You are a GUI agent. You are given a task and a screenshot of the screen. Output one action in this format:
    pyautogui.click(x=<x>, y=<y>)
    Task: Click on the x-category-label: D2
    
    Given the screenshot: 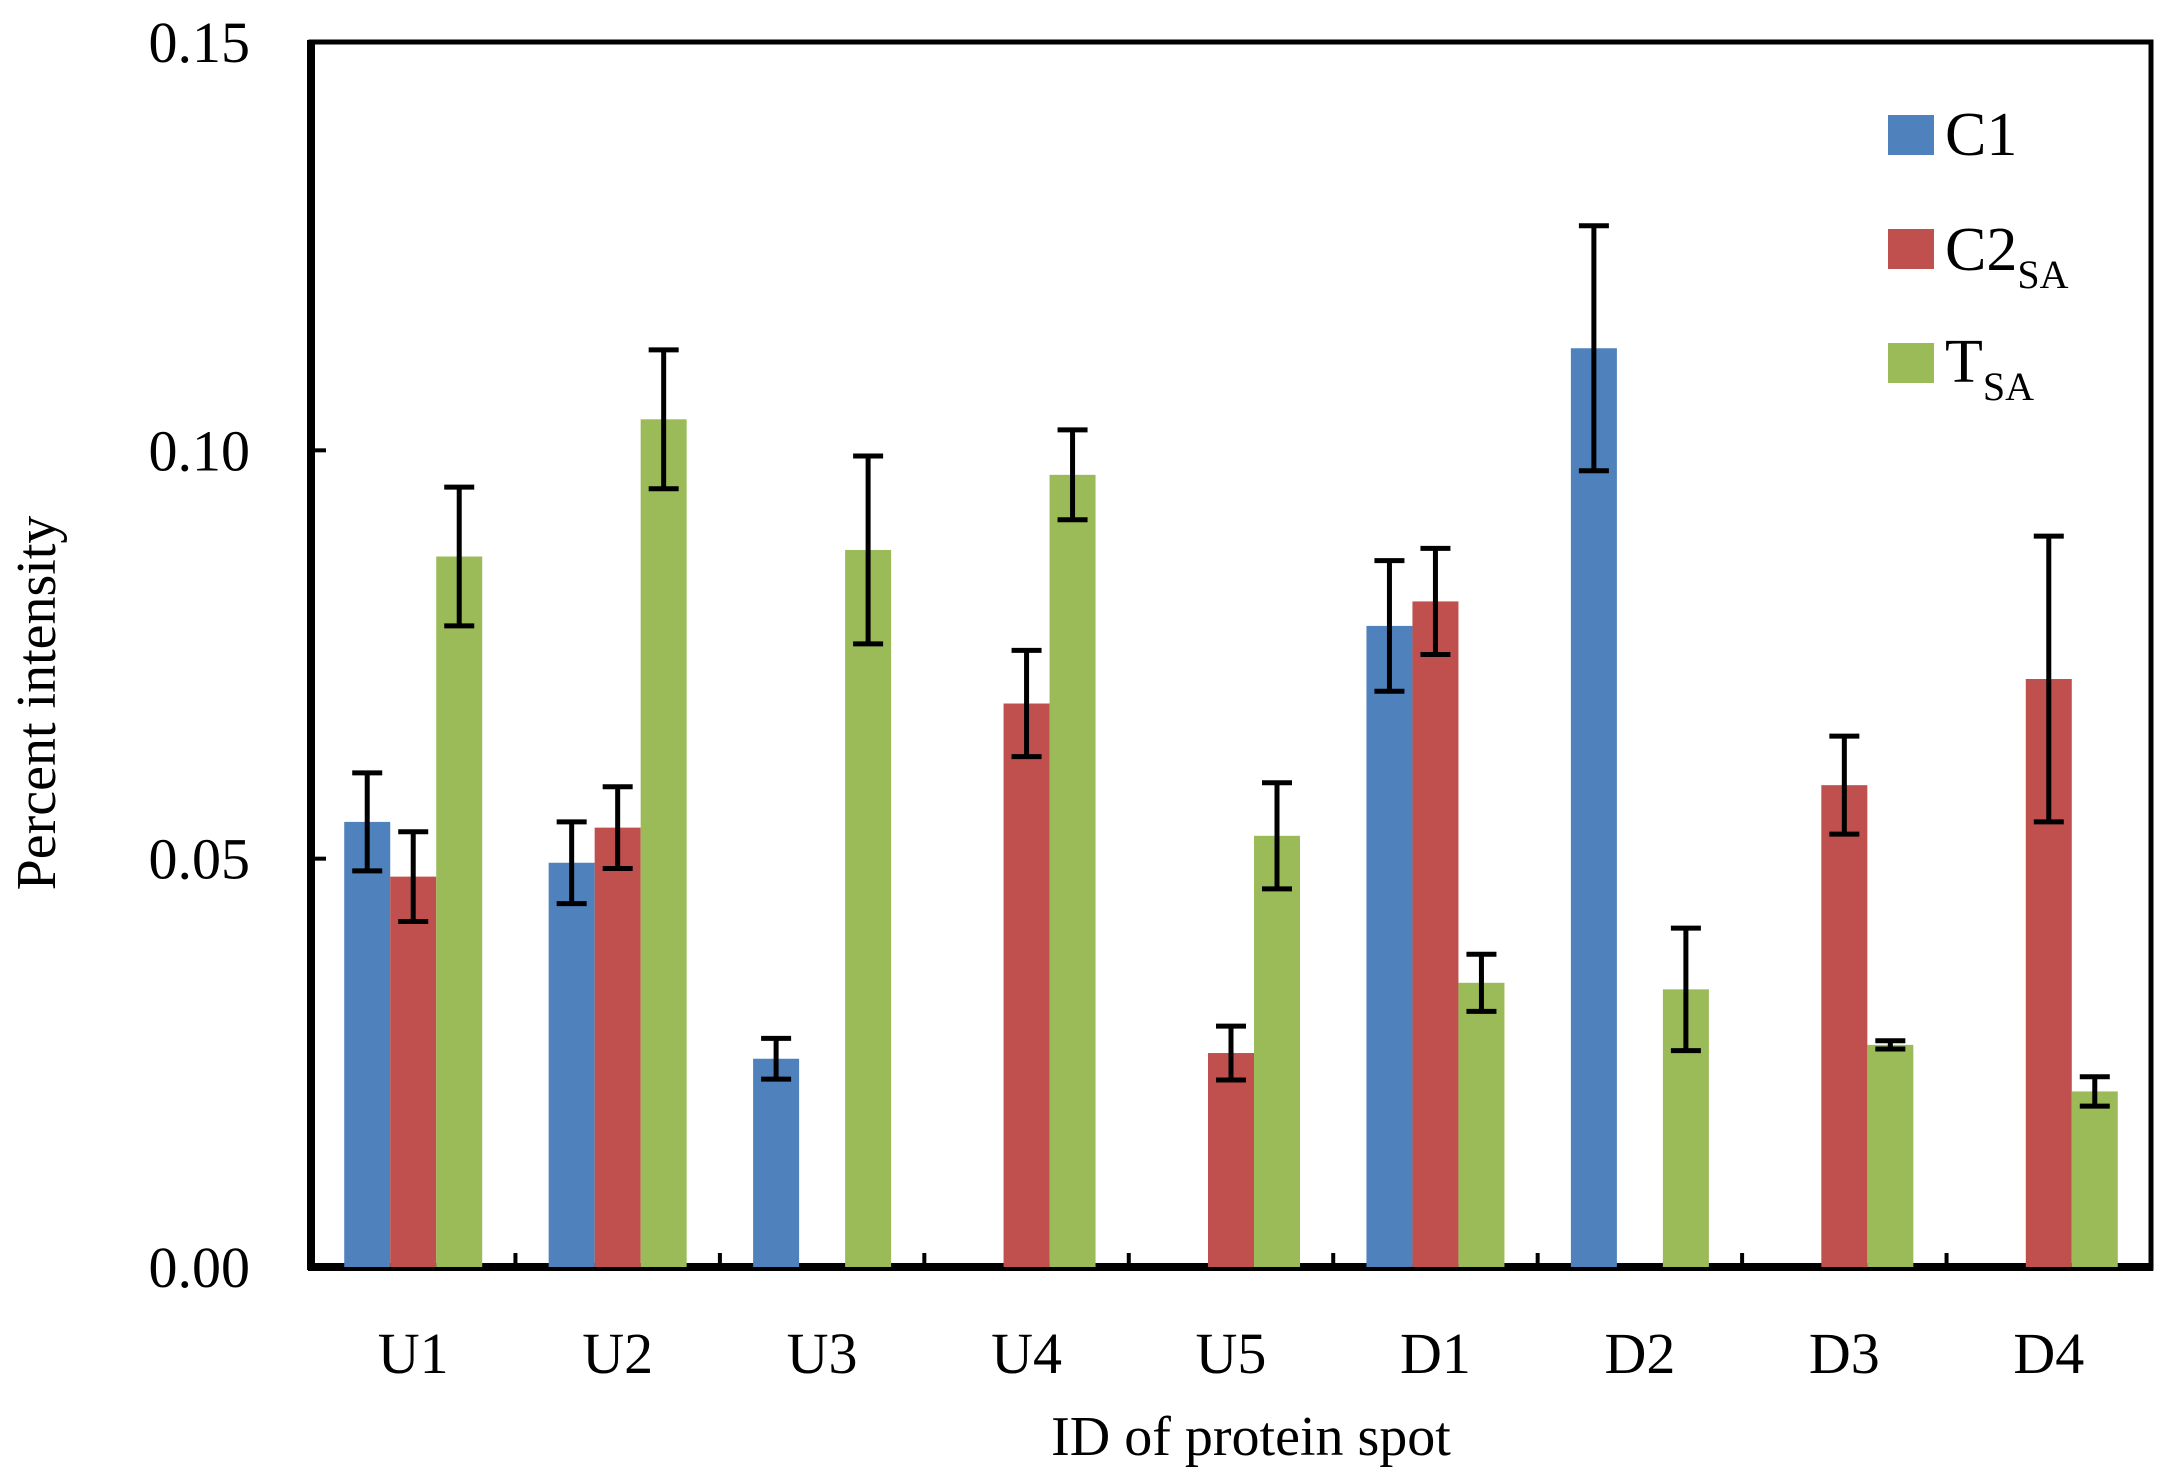 What is the action you would take?
    pyautogui.click(x=1639, y=1353)
    